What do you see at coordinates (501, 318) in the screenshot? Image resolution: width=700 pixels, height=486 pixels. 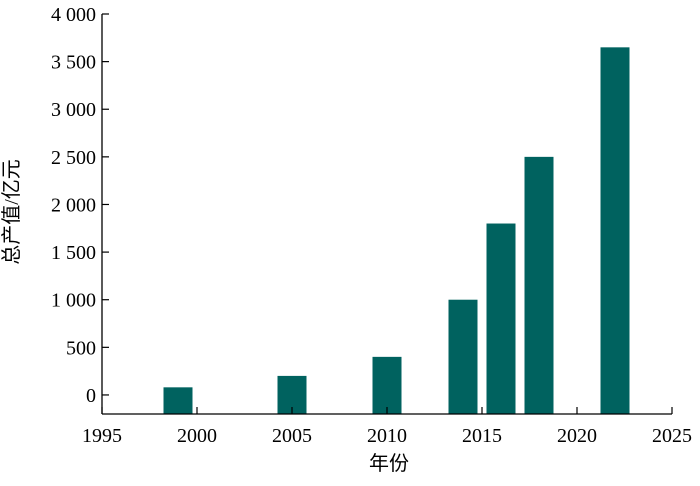 I see `bar-2016` at bounding box center [501, 318].